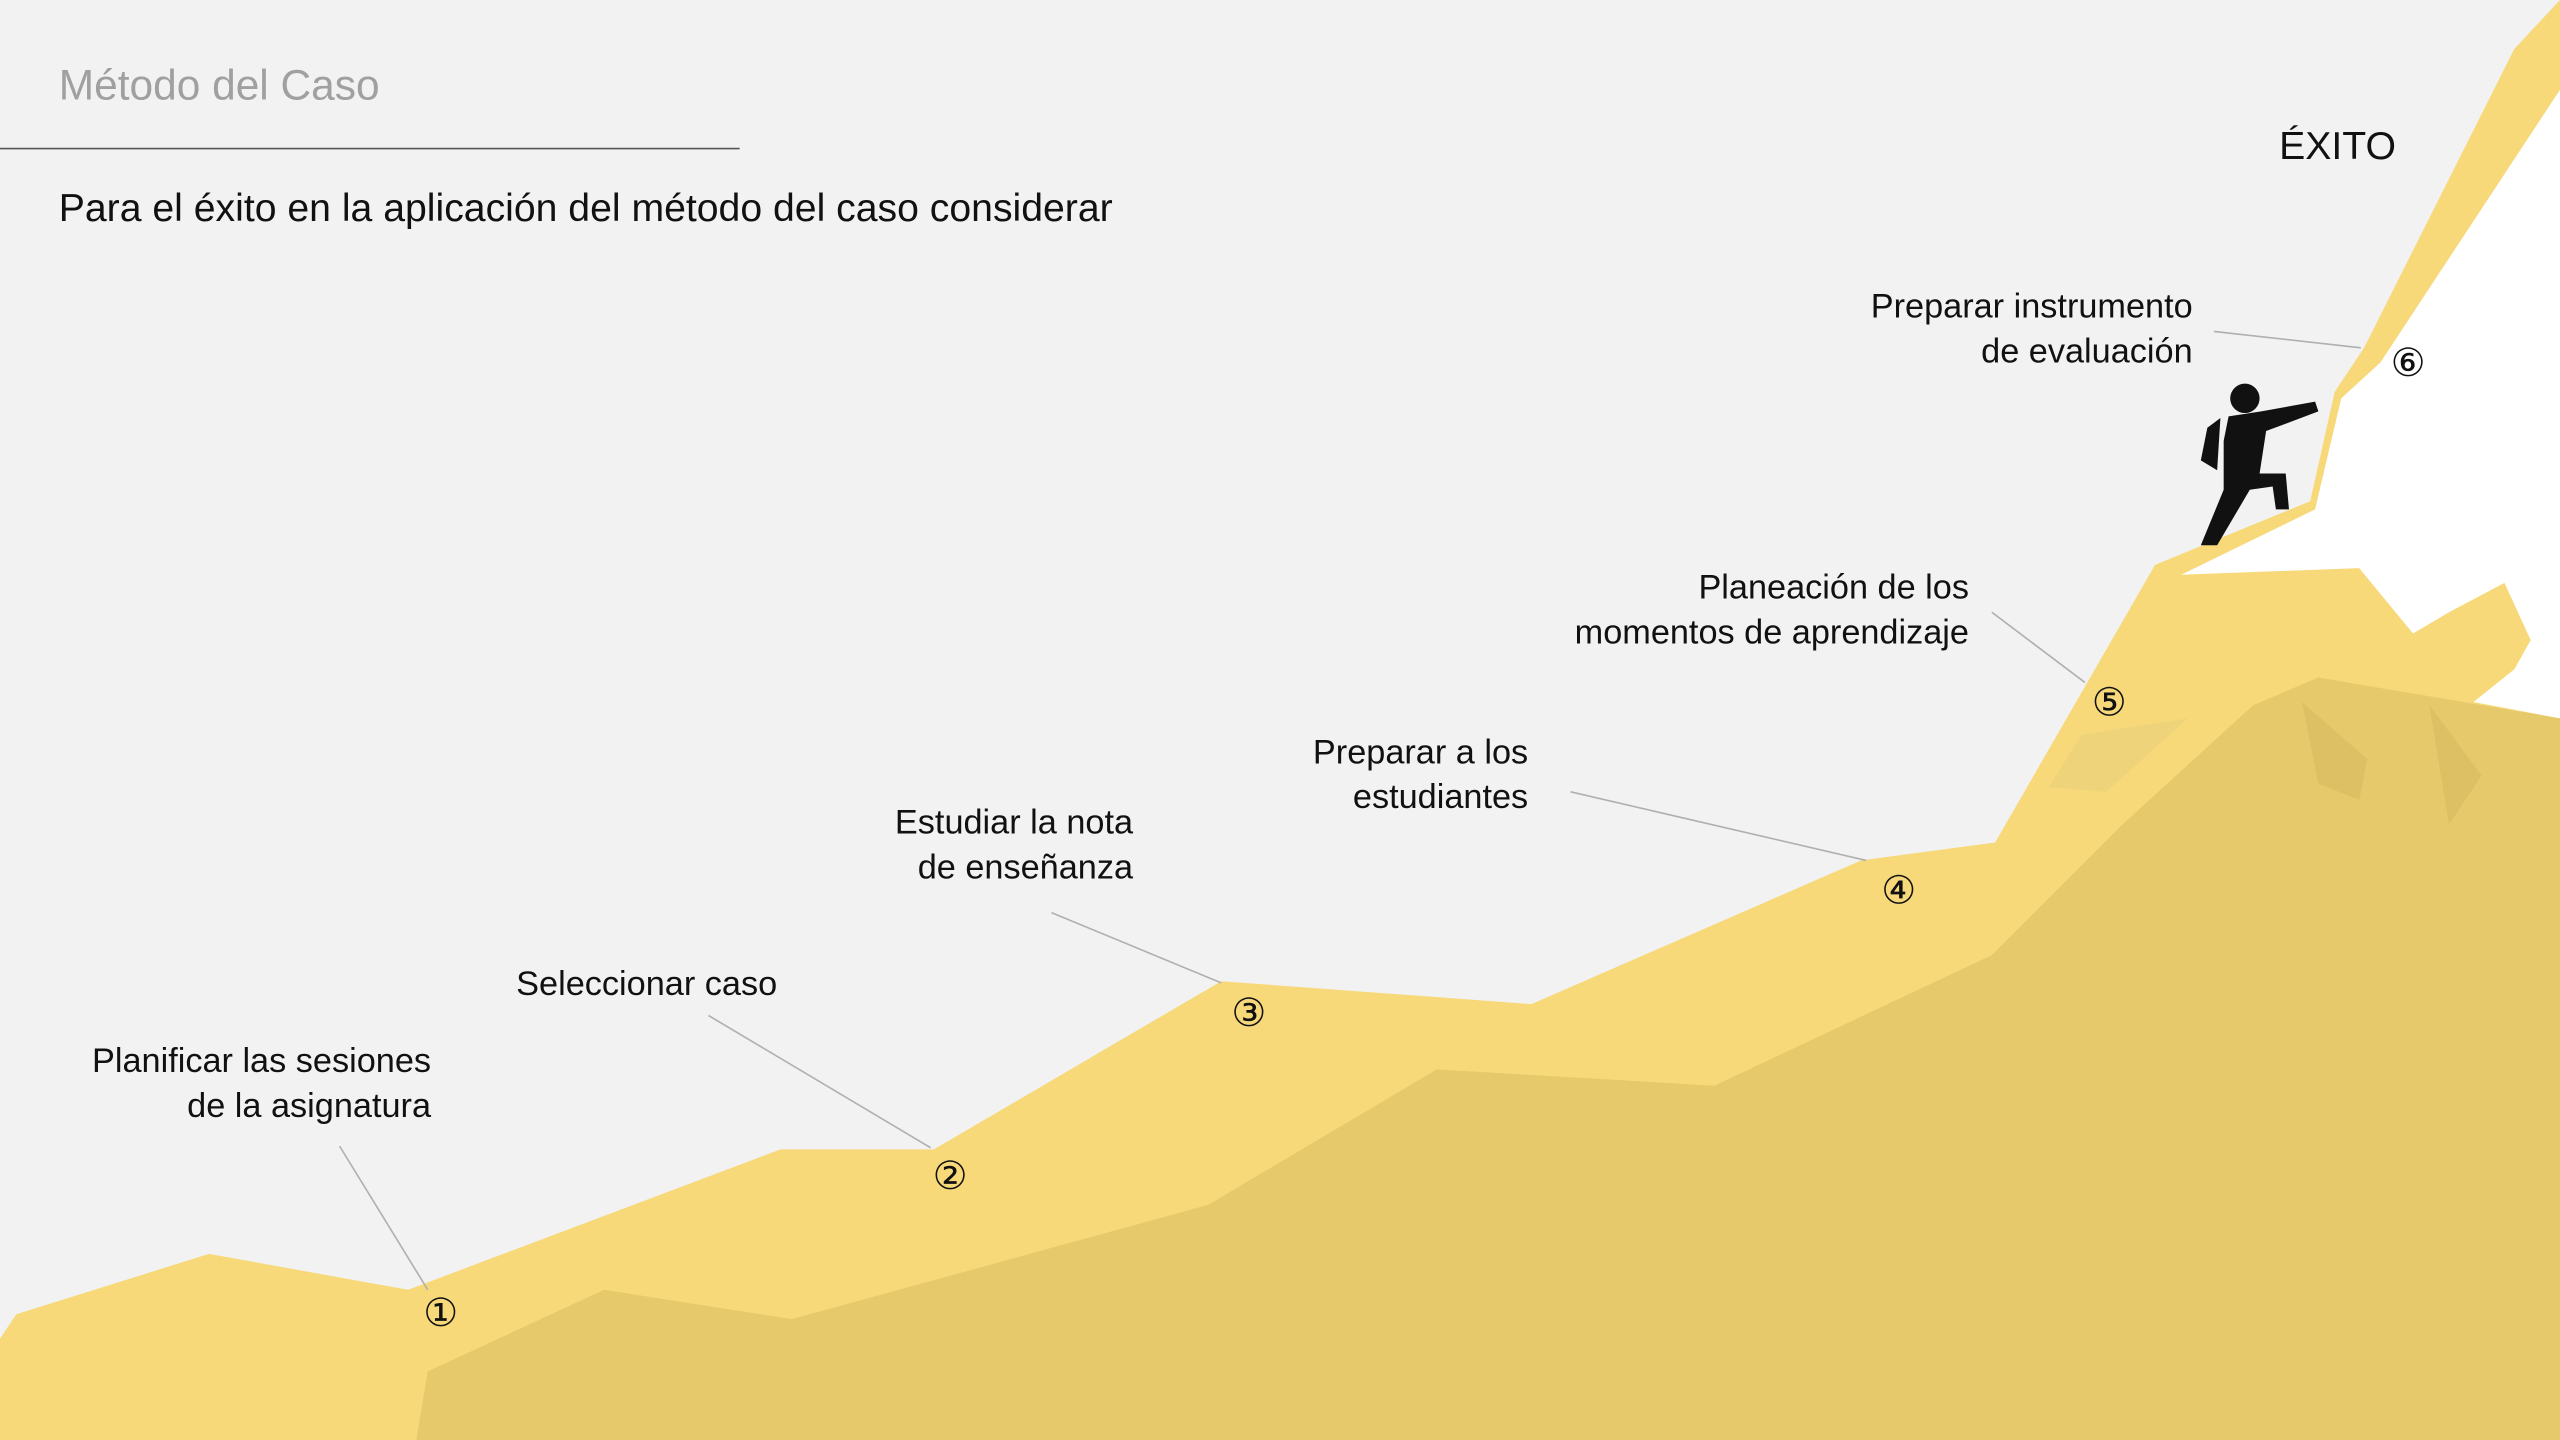 This screenshot has width=2560, height=1440. What do you see at coordinates (2282, 610) in the screenshot?
I see `rock` at bounding box center [2282, 610].